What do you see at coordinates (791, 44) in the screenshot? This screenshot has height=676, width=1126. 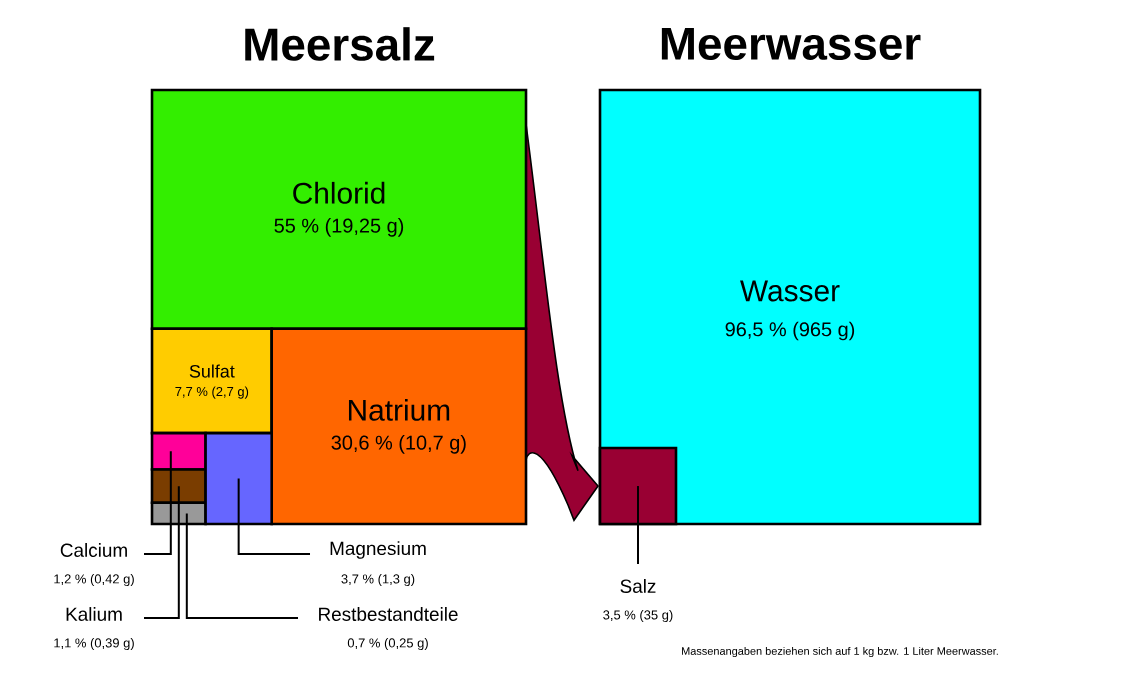 I see `text: Meerwasser` at bounding box center [791, 44].